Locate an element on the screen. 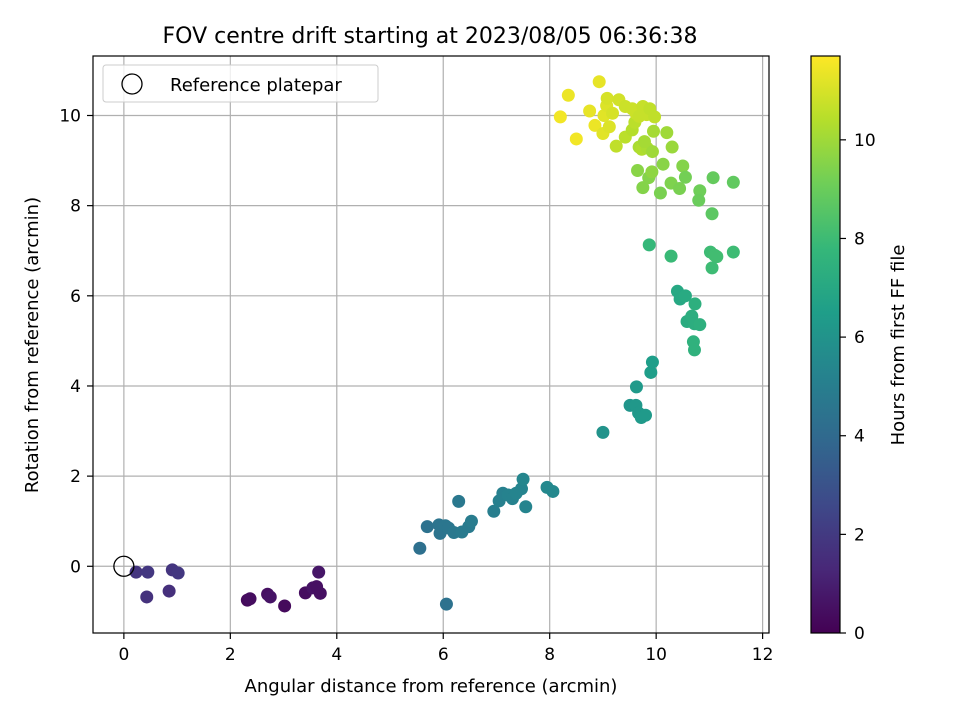  y-axis-ticks: 0 2 4 6 8 10 is located at coordinates (76, 342).